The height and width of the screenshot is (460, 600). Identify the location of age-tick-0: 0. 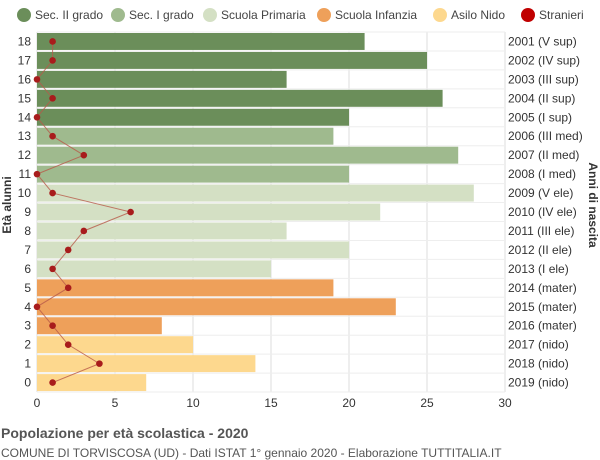
(27, 383).